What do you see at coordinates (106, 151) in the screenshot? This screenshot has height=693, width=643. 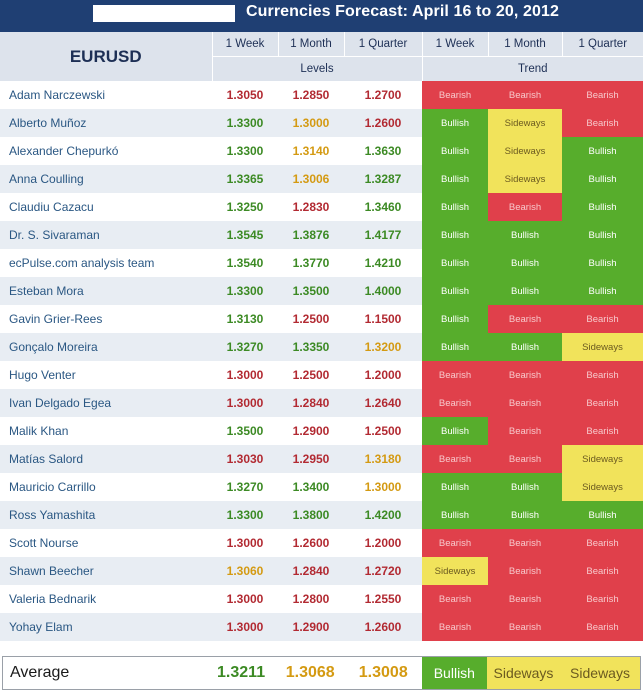 I see `analyst-name: Alexander Chepurkó` at bounding box center [106, 151].